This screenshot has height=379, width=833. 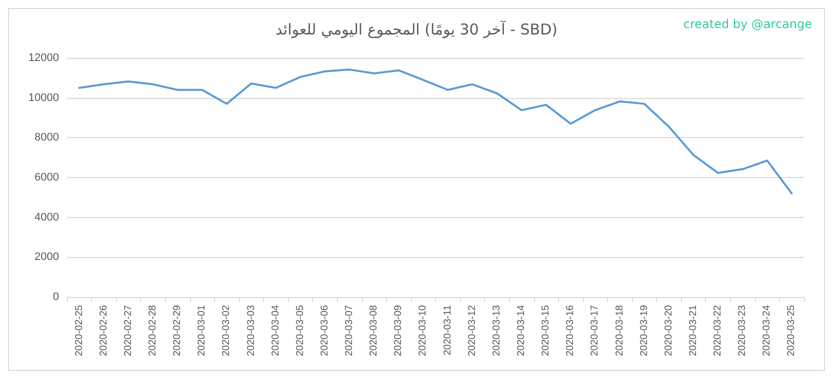 What do you see at coordinates (350, 330) in the screenshot?
I see `x-tick-label: 2020-03-07` at bounding box center [350, 330].